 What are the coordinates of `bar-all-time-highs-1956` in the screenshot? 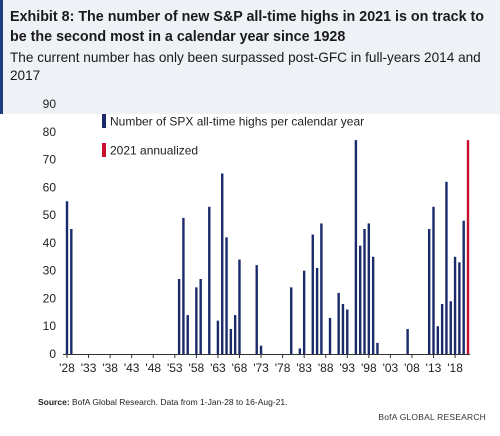 It's located at (187, 334).